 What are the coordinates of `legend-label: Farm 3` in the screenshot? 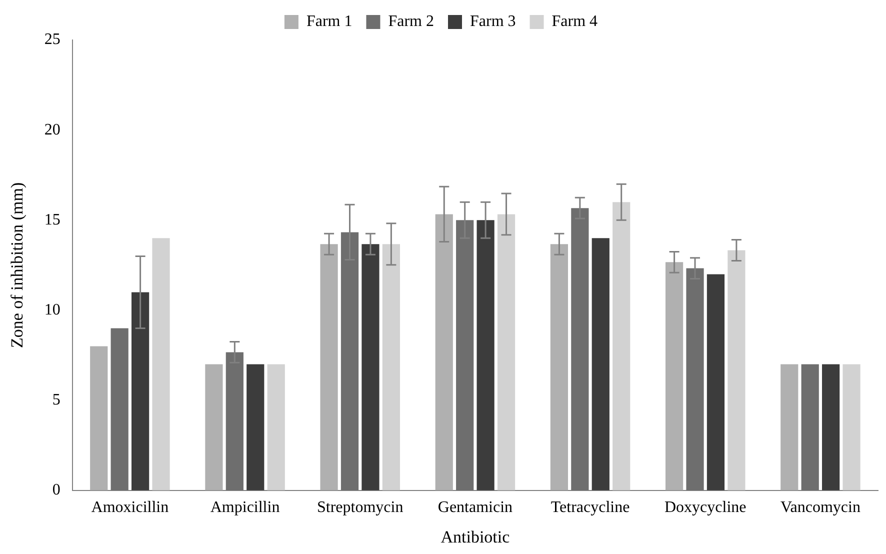 It's located at (493, 21).